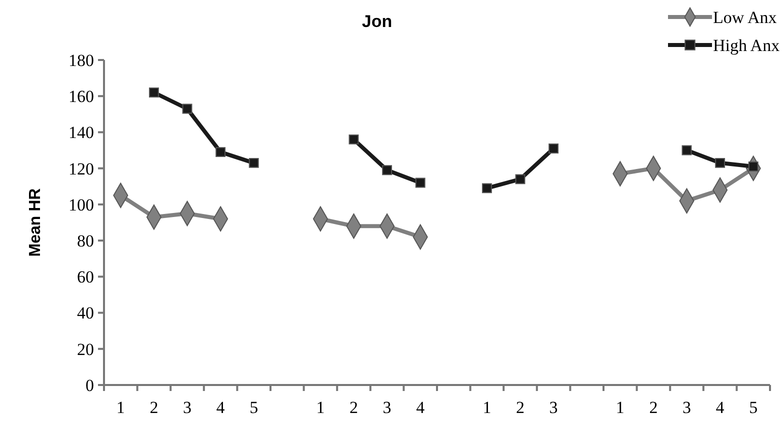 The height and width of the screenshot is (434, 782). What do you see at coordinates (81, 168) in the screenshot?
I see `y-tick-label: 120` at bounding box center [81, 168].